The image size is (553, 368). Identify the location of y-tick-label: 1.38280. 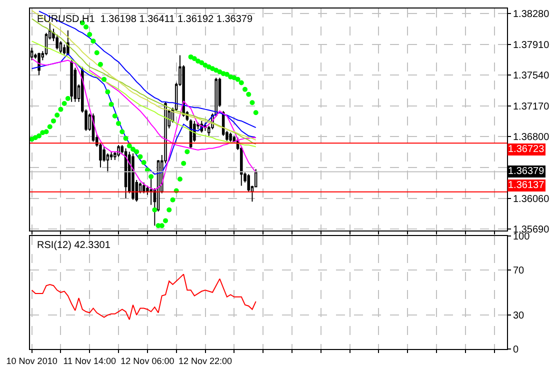
(531, 14).